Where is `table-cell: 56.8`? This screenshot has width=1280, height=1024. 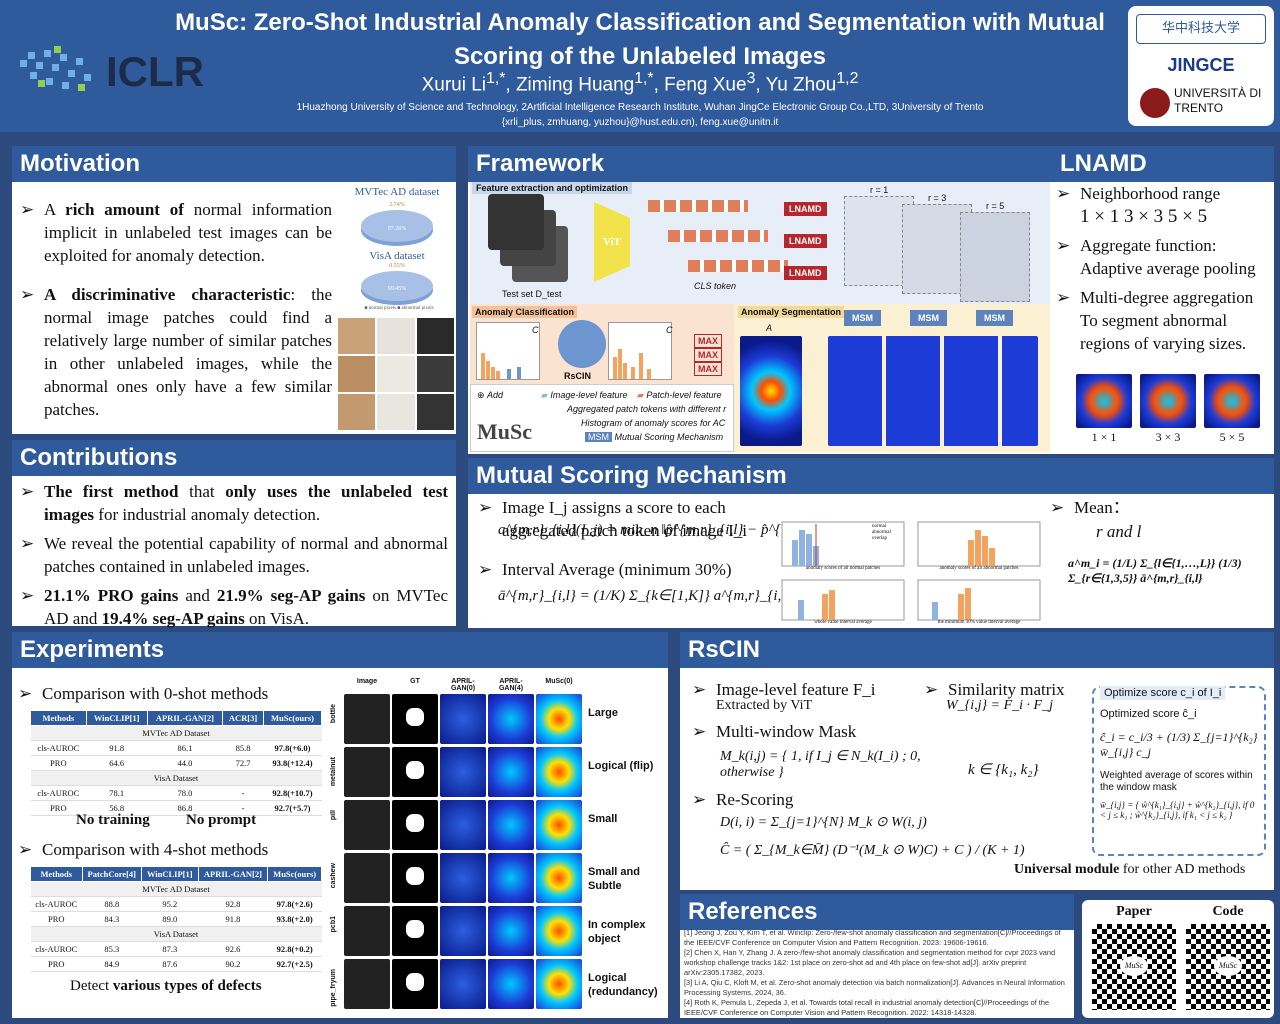
table-cell: 56.8 is located at coordinates (117, 808).